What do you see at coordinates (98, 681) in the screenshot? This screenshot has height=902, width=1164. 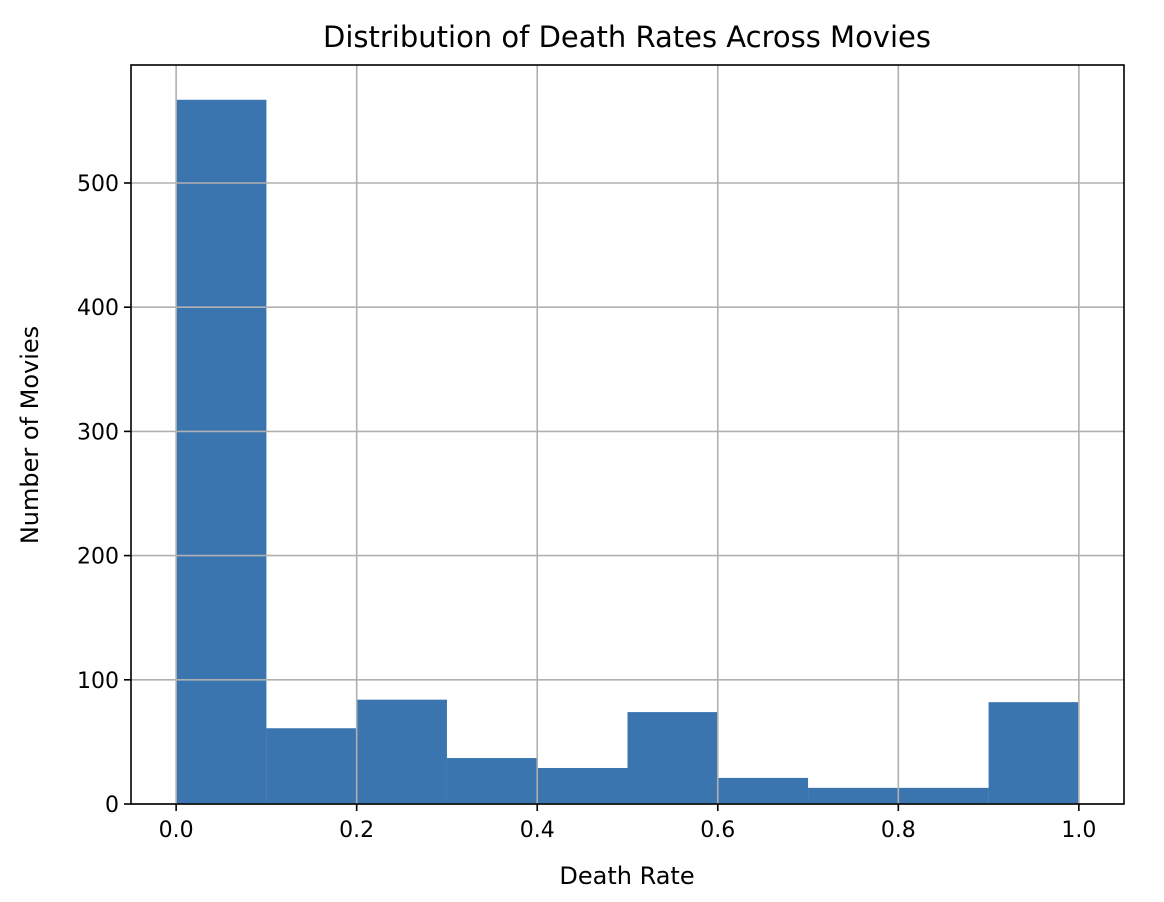 I see `y-tick-label: 100` at bounding box center [98, 681].